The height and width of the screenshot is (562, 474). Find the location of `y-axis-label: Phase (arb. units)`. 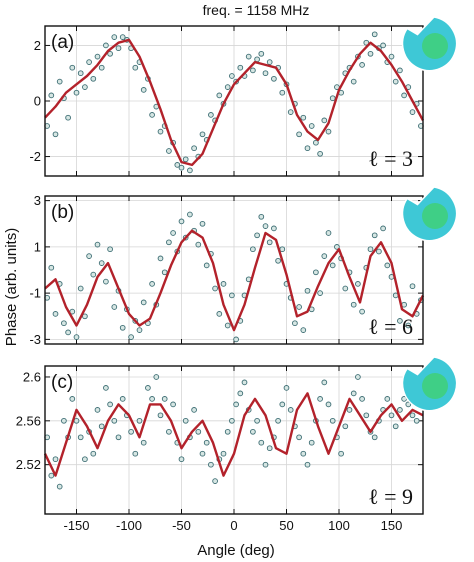

y-axis-label: Phase (arb. units) is located at coordinates (11, 287).